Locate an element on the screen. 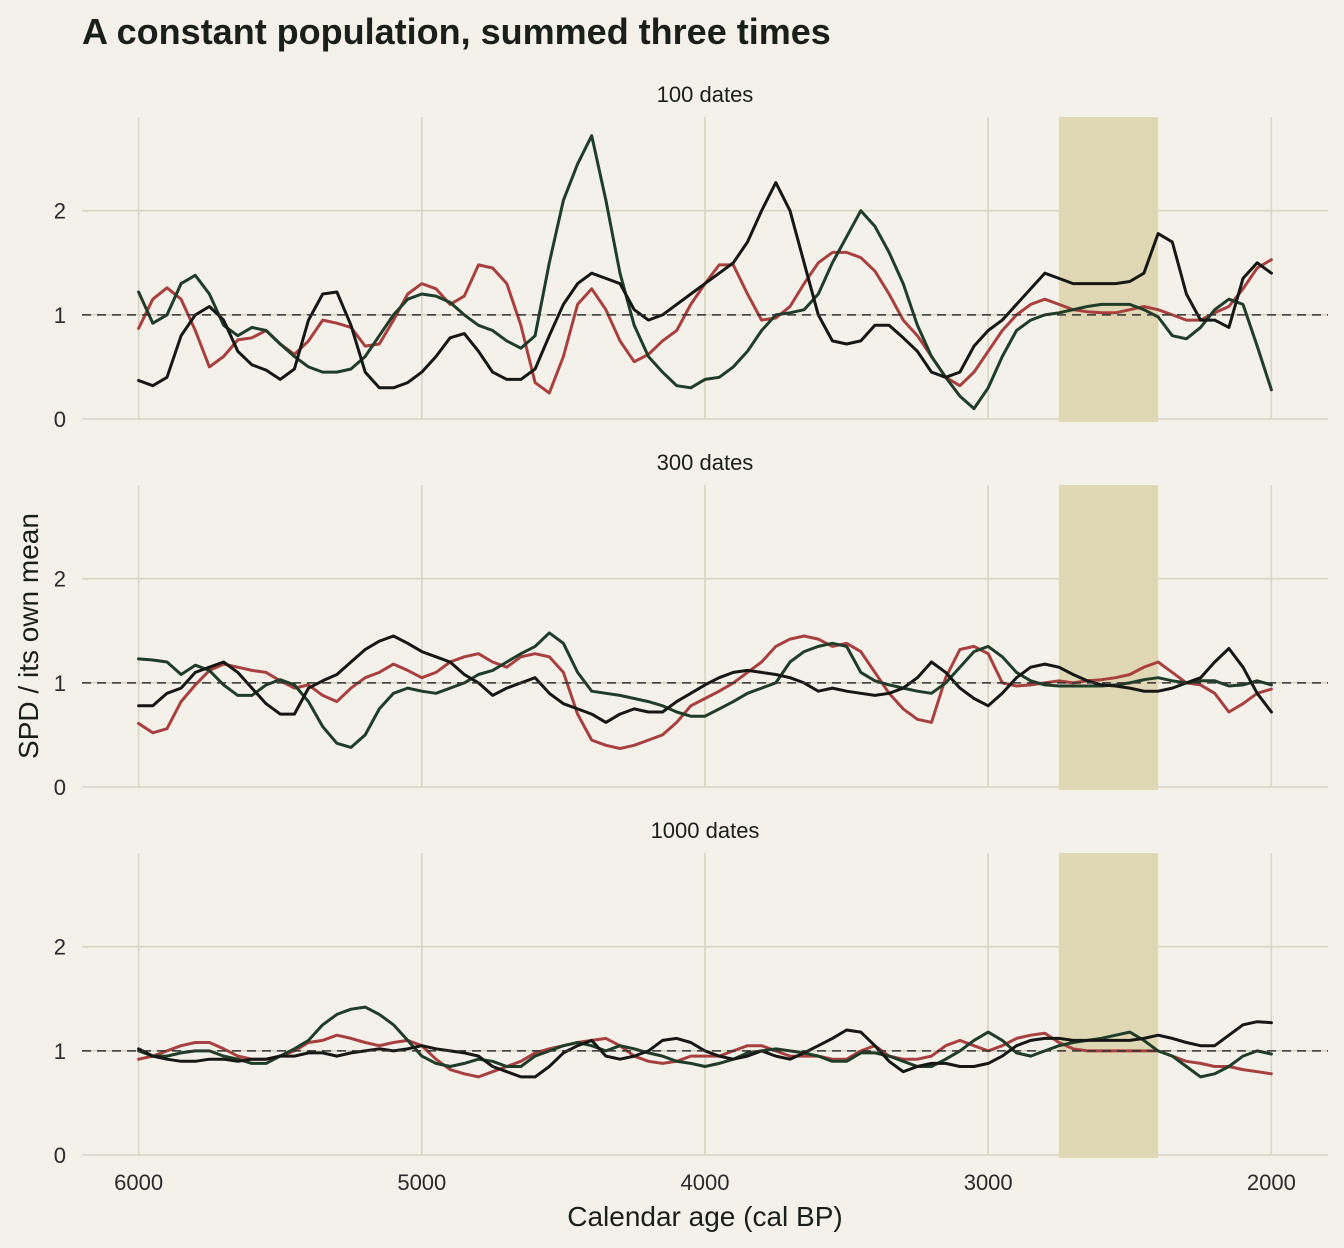  series-line-green is located at coordinates (705, 690).